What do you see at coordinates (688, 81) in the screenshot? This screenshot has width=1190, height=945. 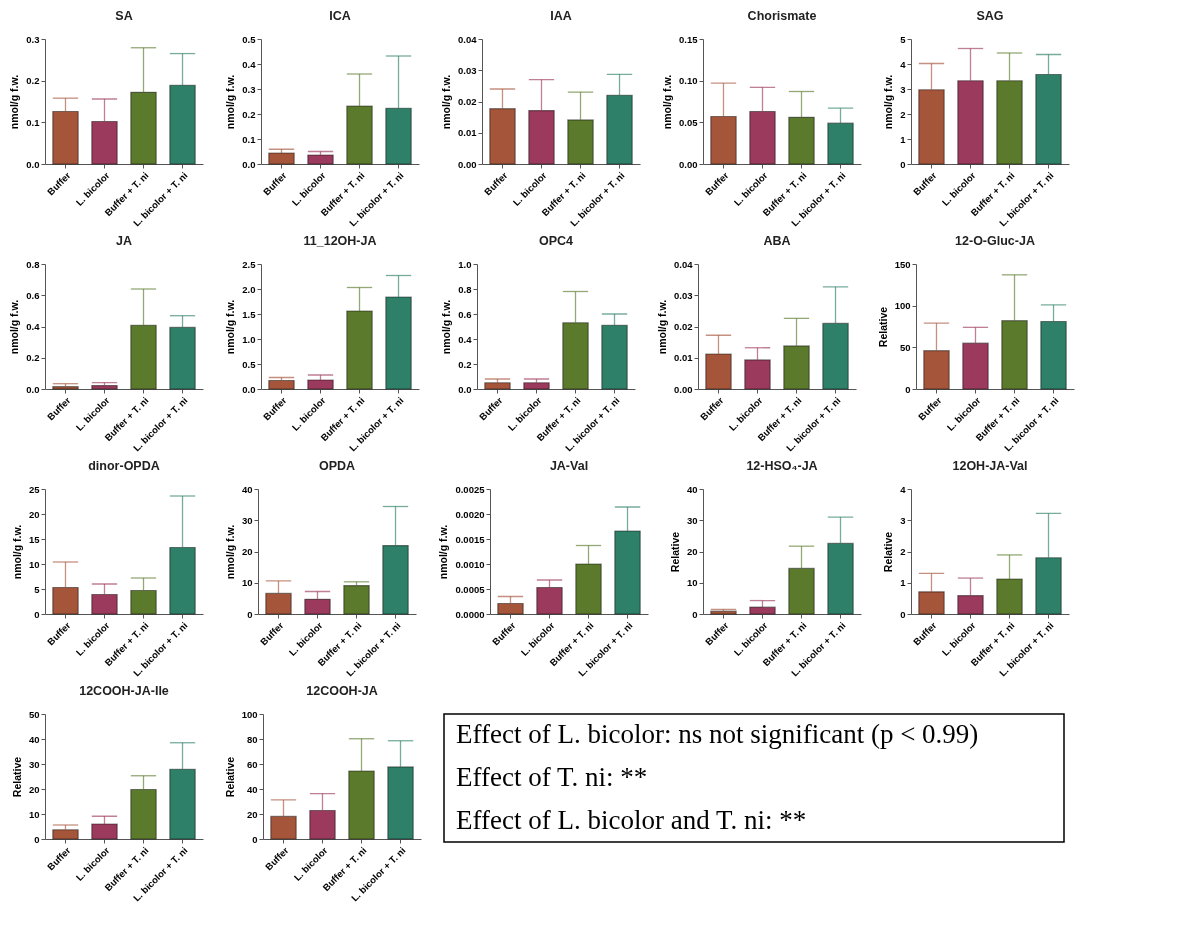 I see `y-tick-label: 0.10` at bounding box center [688, 81].